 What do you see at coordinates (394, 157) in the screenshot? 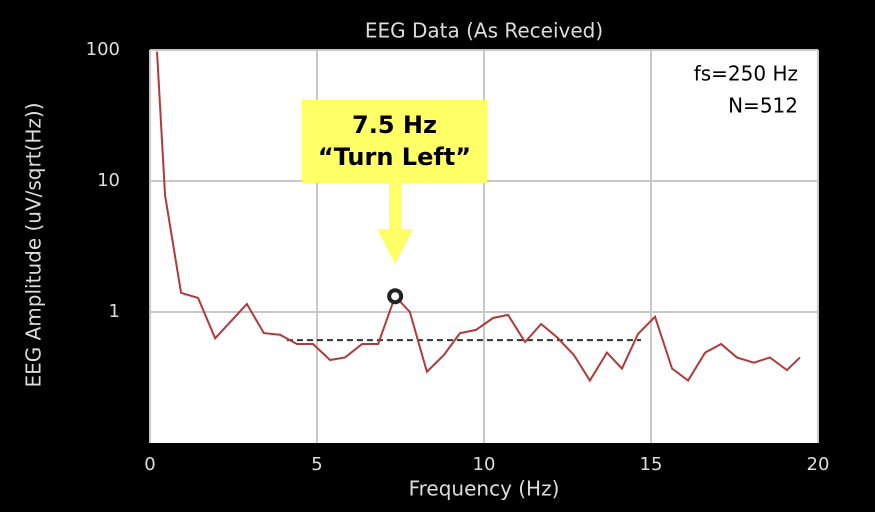
I see `callout-text: “Turn Left”` at bounding box center [394, 157].